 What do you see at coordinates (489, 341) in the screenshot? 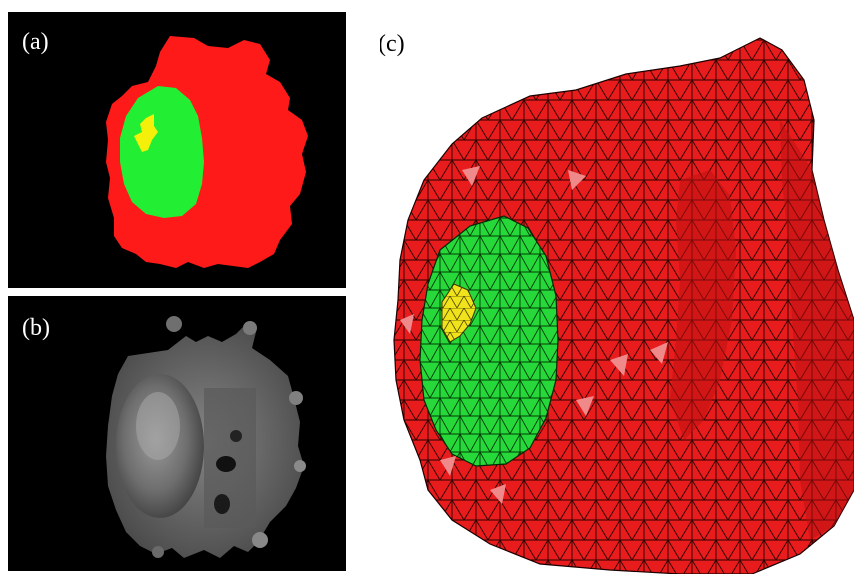
I see `mesh-green-patch` at bounding box center [489, 341].